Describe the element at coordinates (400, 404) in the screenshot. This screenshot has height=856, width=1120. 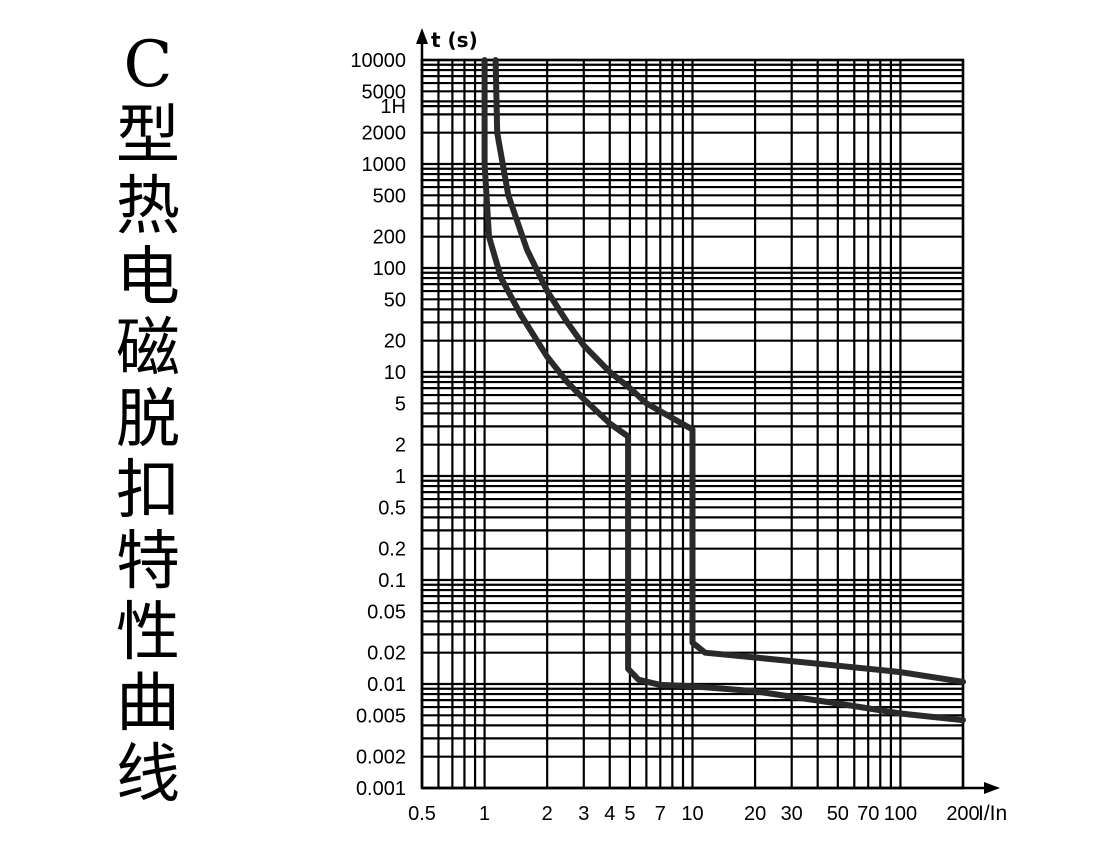
I see `y-tick-label: 5` at that location.